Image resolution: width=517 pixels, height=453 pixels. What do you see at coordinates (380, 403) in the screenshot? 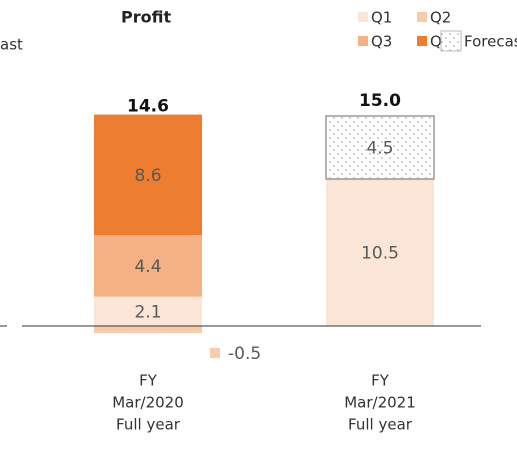
I see `x-tick-label: Mar/2021` at bounding box center [380, 403].